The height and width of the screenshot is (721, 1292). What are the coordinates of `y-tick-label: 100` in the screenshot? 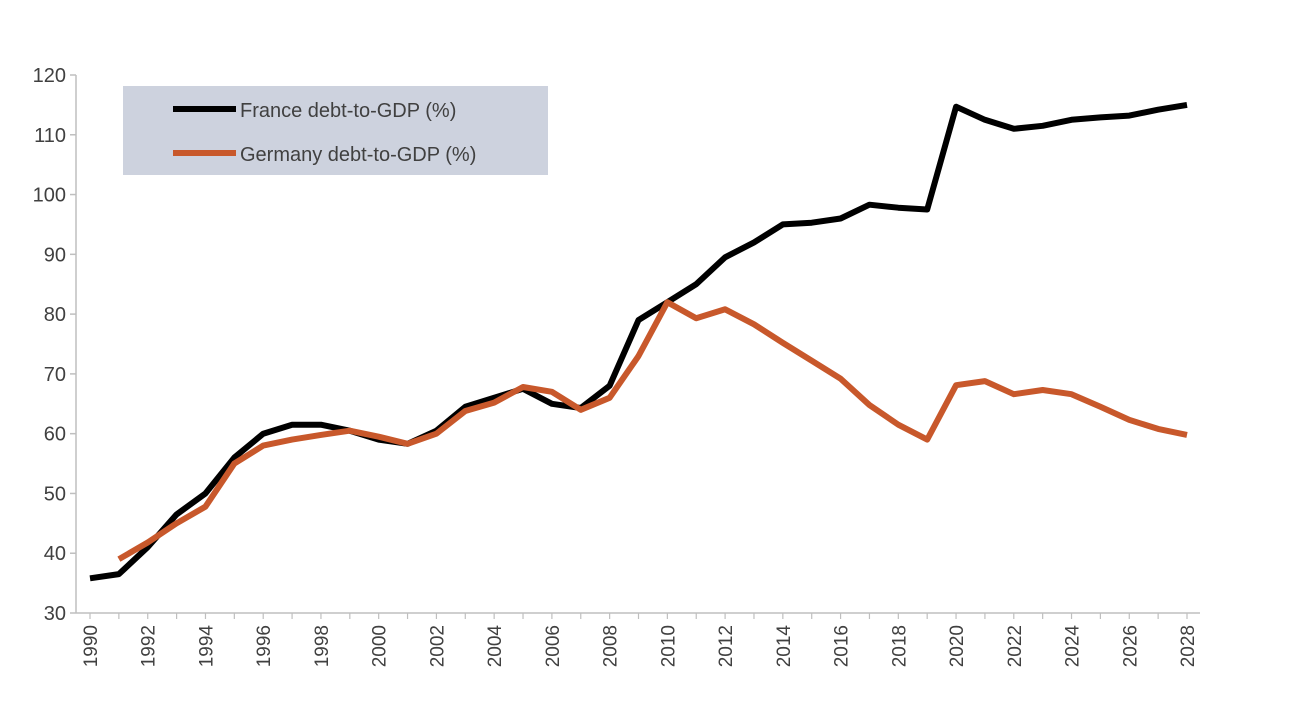 It's located at (49, 196).